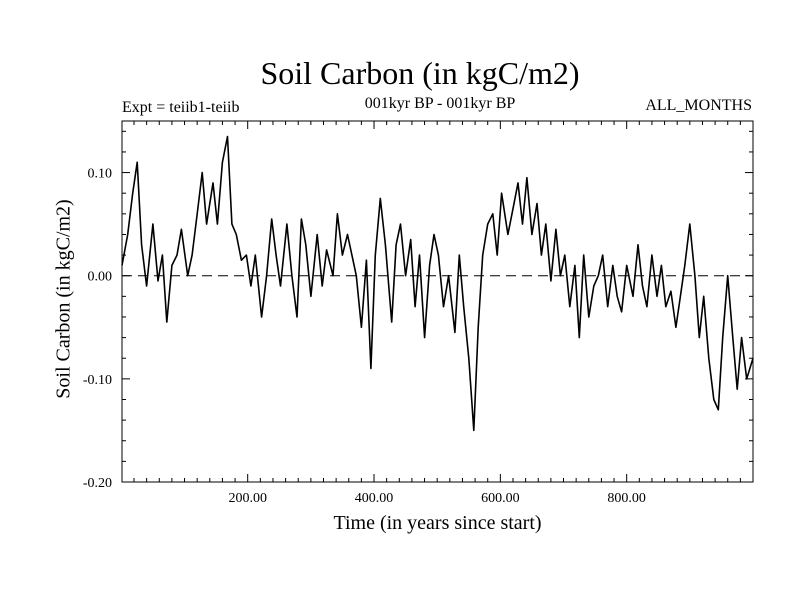 The image size is (800, 600). I want to click on x-tick-label: 800.00, so click(626, 498).